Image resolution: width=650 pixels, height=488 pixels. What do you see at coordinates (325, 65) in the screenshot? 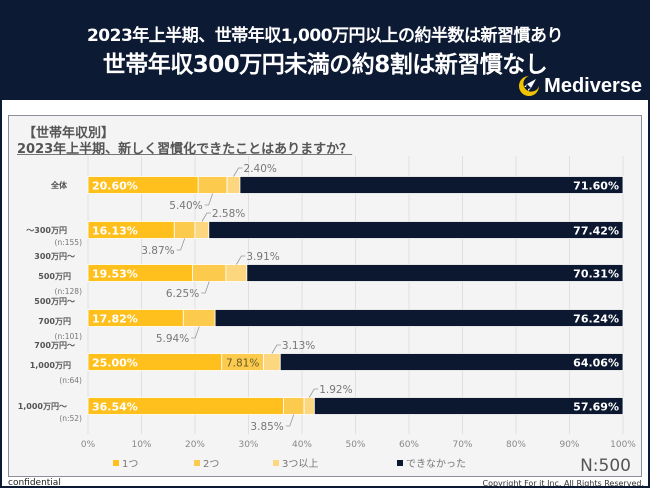
I see `headline-line2: 世帯年収300万円未満の約8割は新習慣なし` at bounding box center [325, 65].